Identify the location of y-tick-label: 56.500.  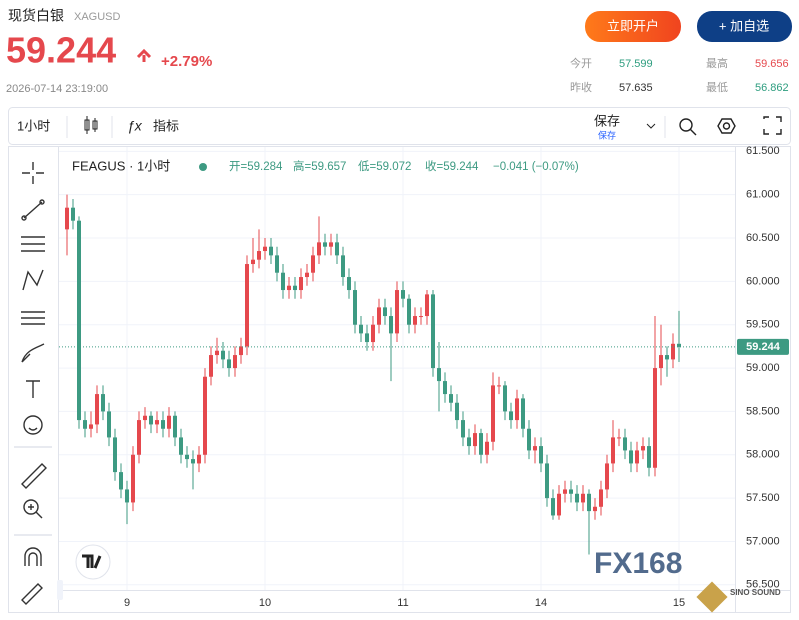
(763, 585).